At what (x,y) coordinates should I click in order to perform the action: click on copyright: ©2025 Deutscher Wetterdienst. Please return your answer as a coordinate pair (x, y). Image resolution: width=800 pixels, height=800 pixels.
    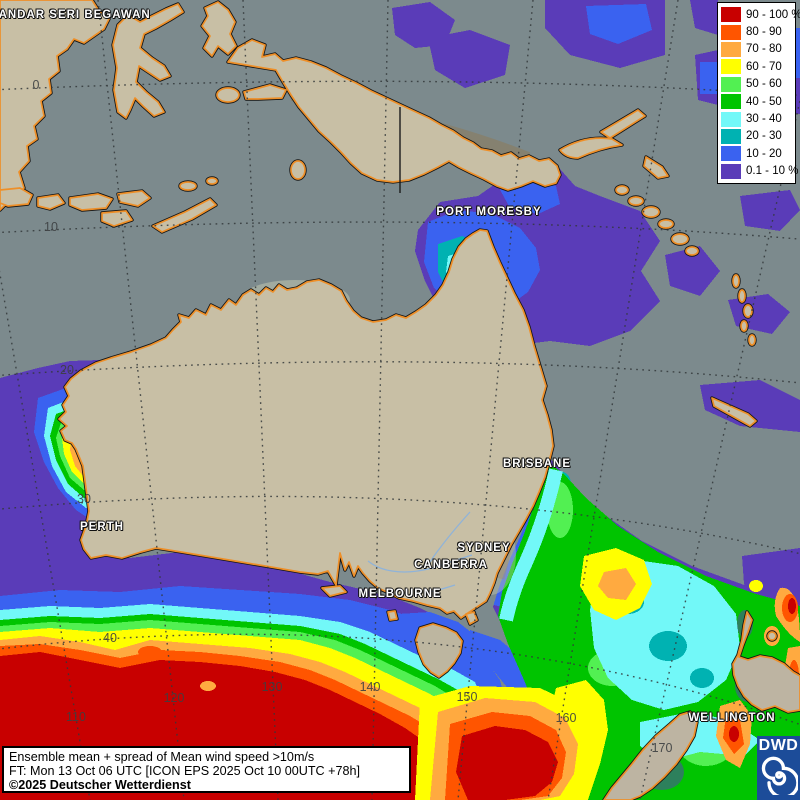
    Looking at the image, I should click on (100, 785).